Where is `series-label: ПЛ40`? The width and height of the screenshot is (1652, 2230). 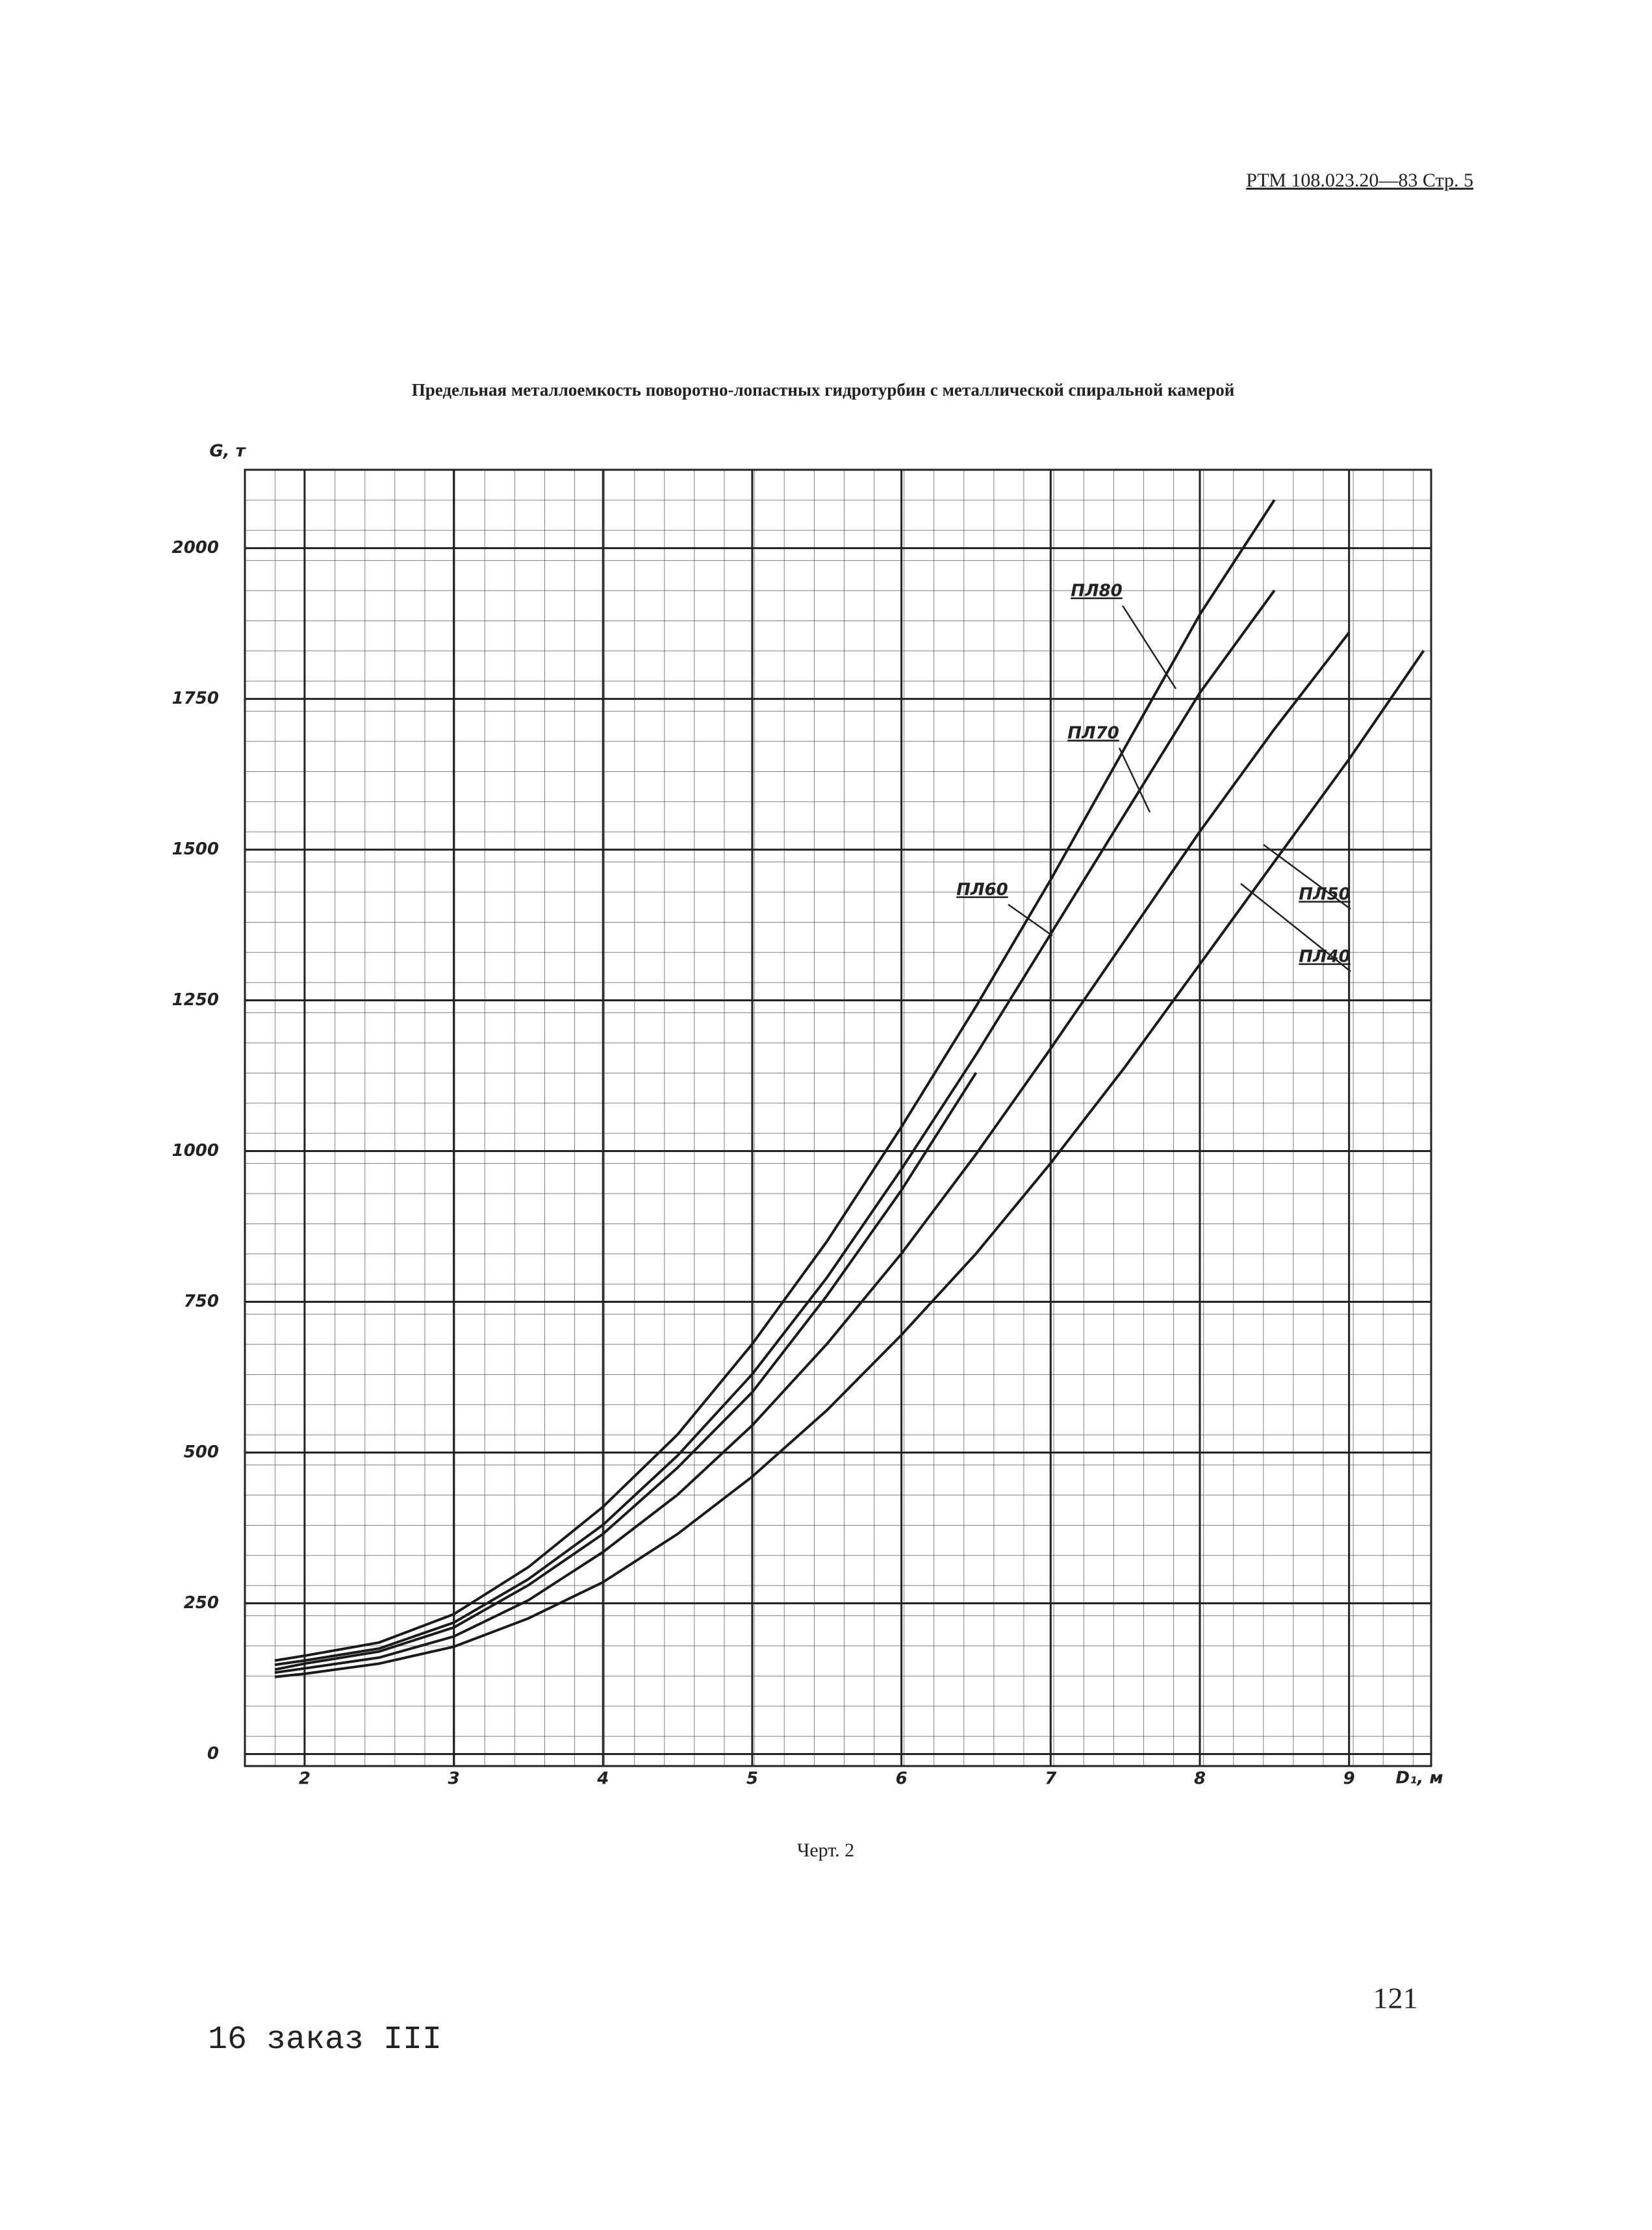
series-label: ПЛ40 is located at coordinates (1325, 957).